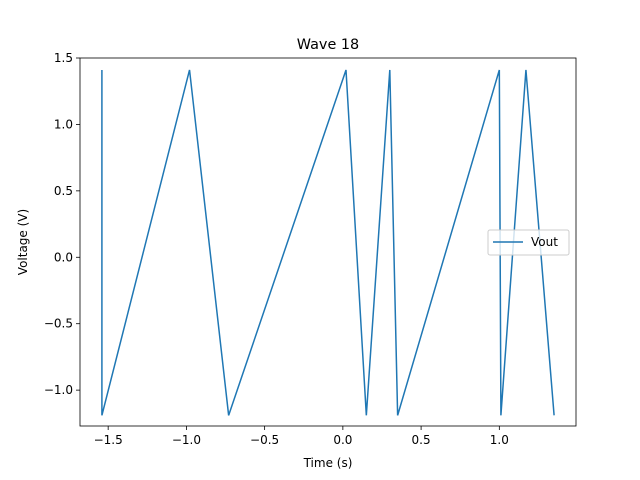 This screenshot has width=640, height=480. I want to click on legend: Vout, so click(528, 242).